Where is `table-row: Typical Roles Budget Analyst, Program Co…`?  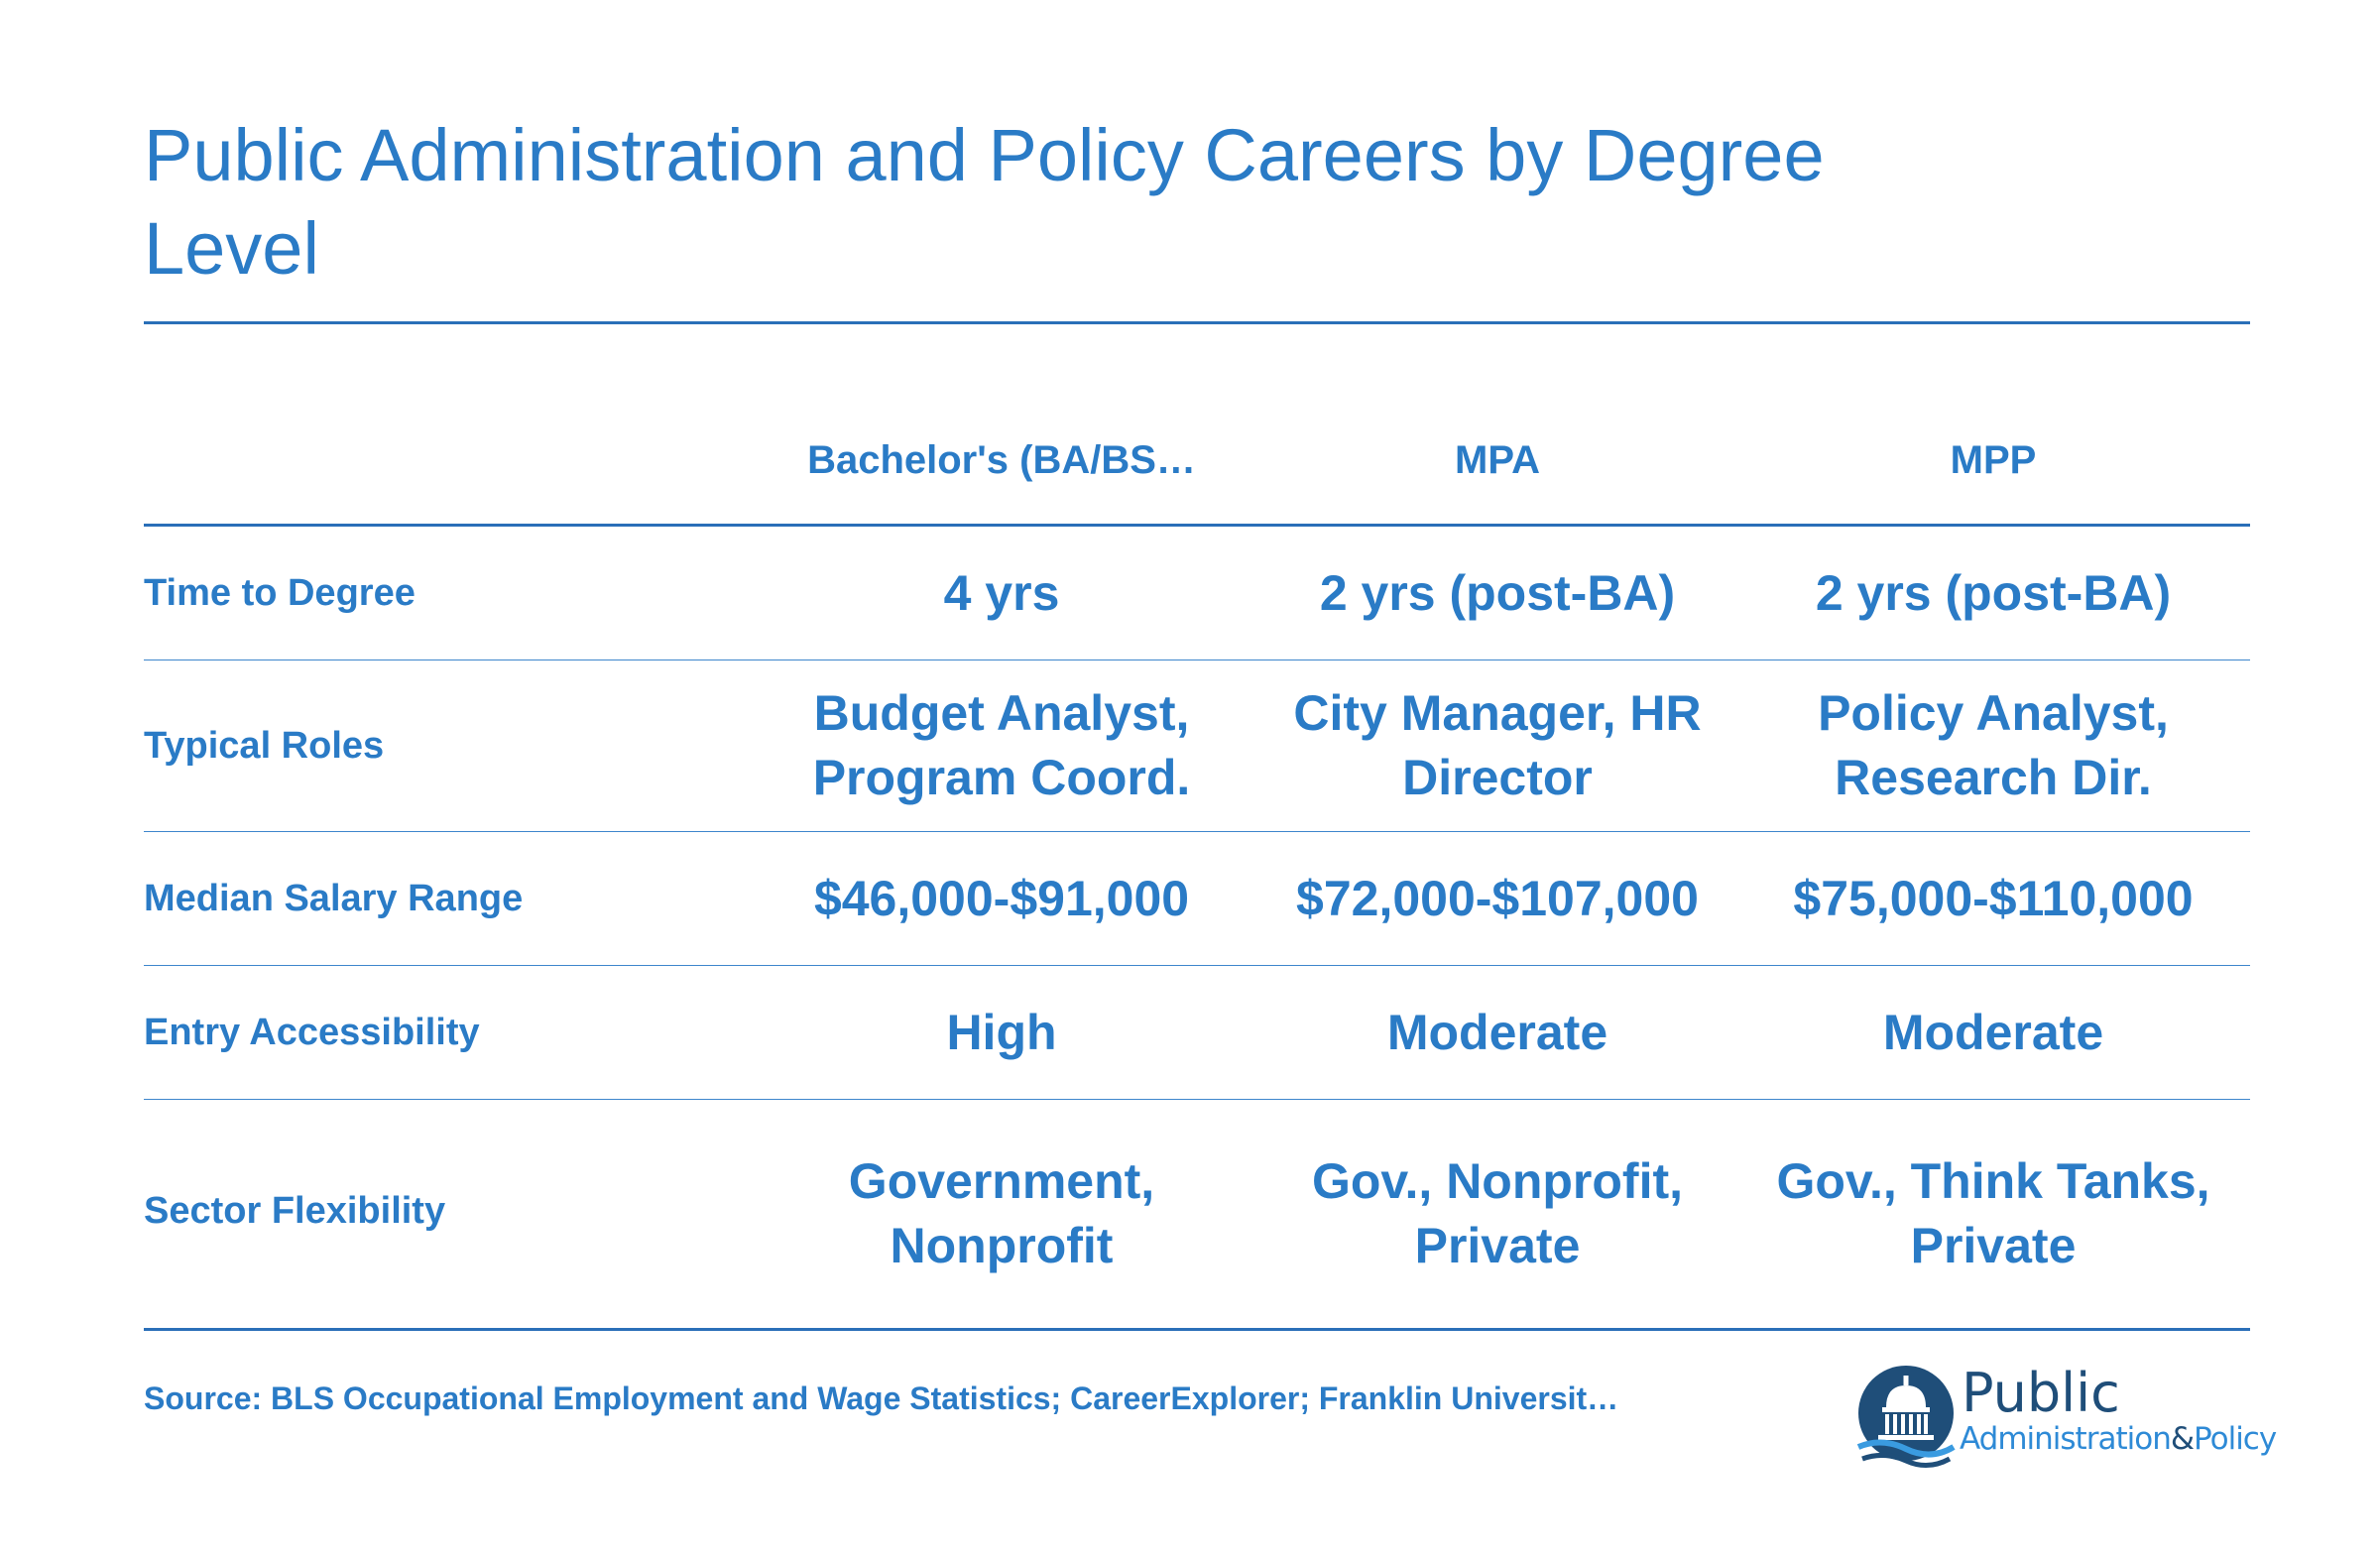
table-row: Typical Roles Budget Analyst, Program Co… is located at coordinates (1197, 746).